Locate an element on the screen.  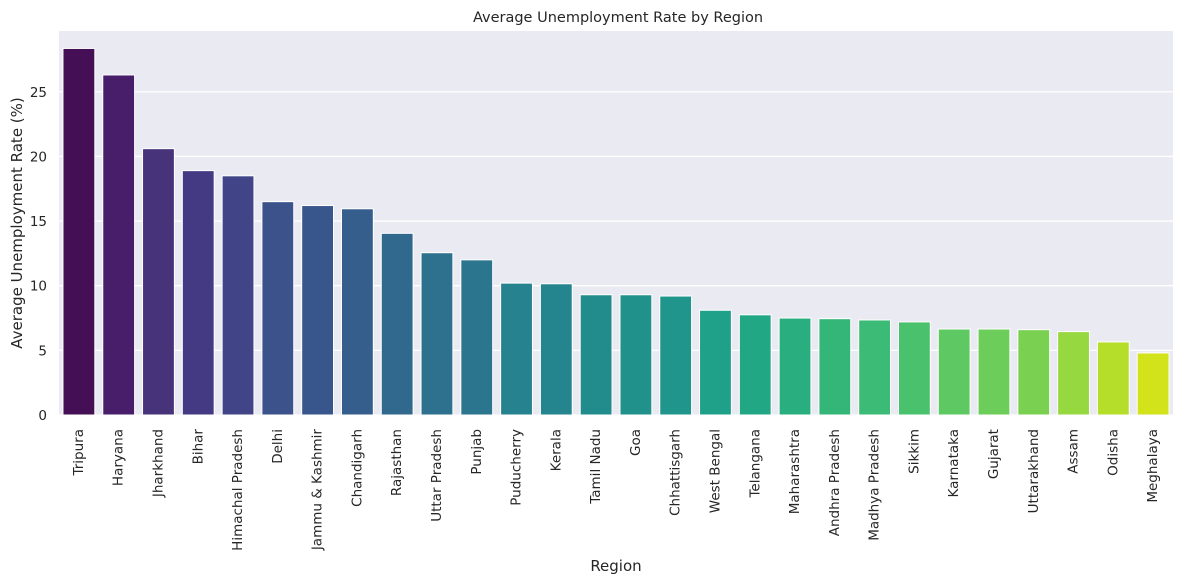
x-tick-label: Chandigarh is located at coordinates (357, 468).